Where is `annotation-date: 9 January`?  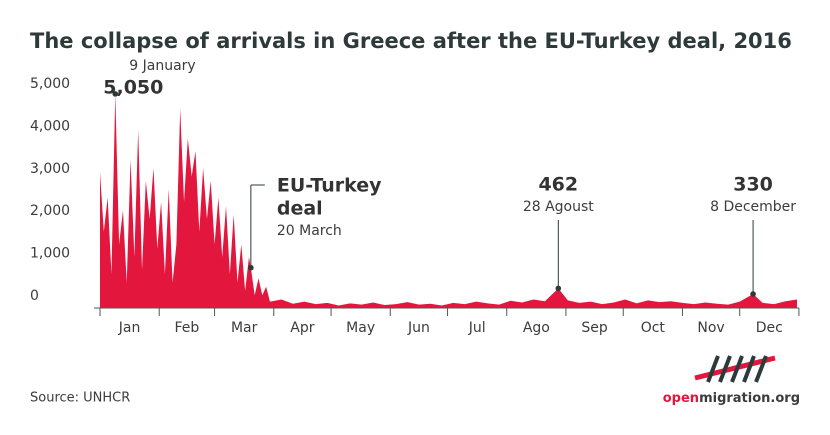
annotation-date: 9 January is located at coordinates (162, 66).